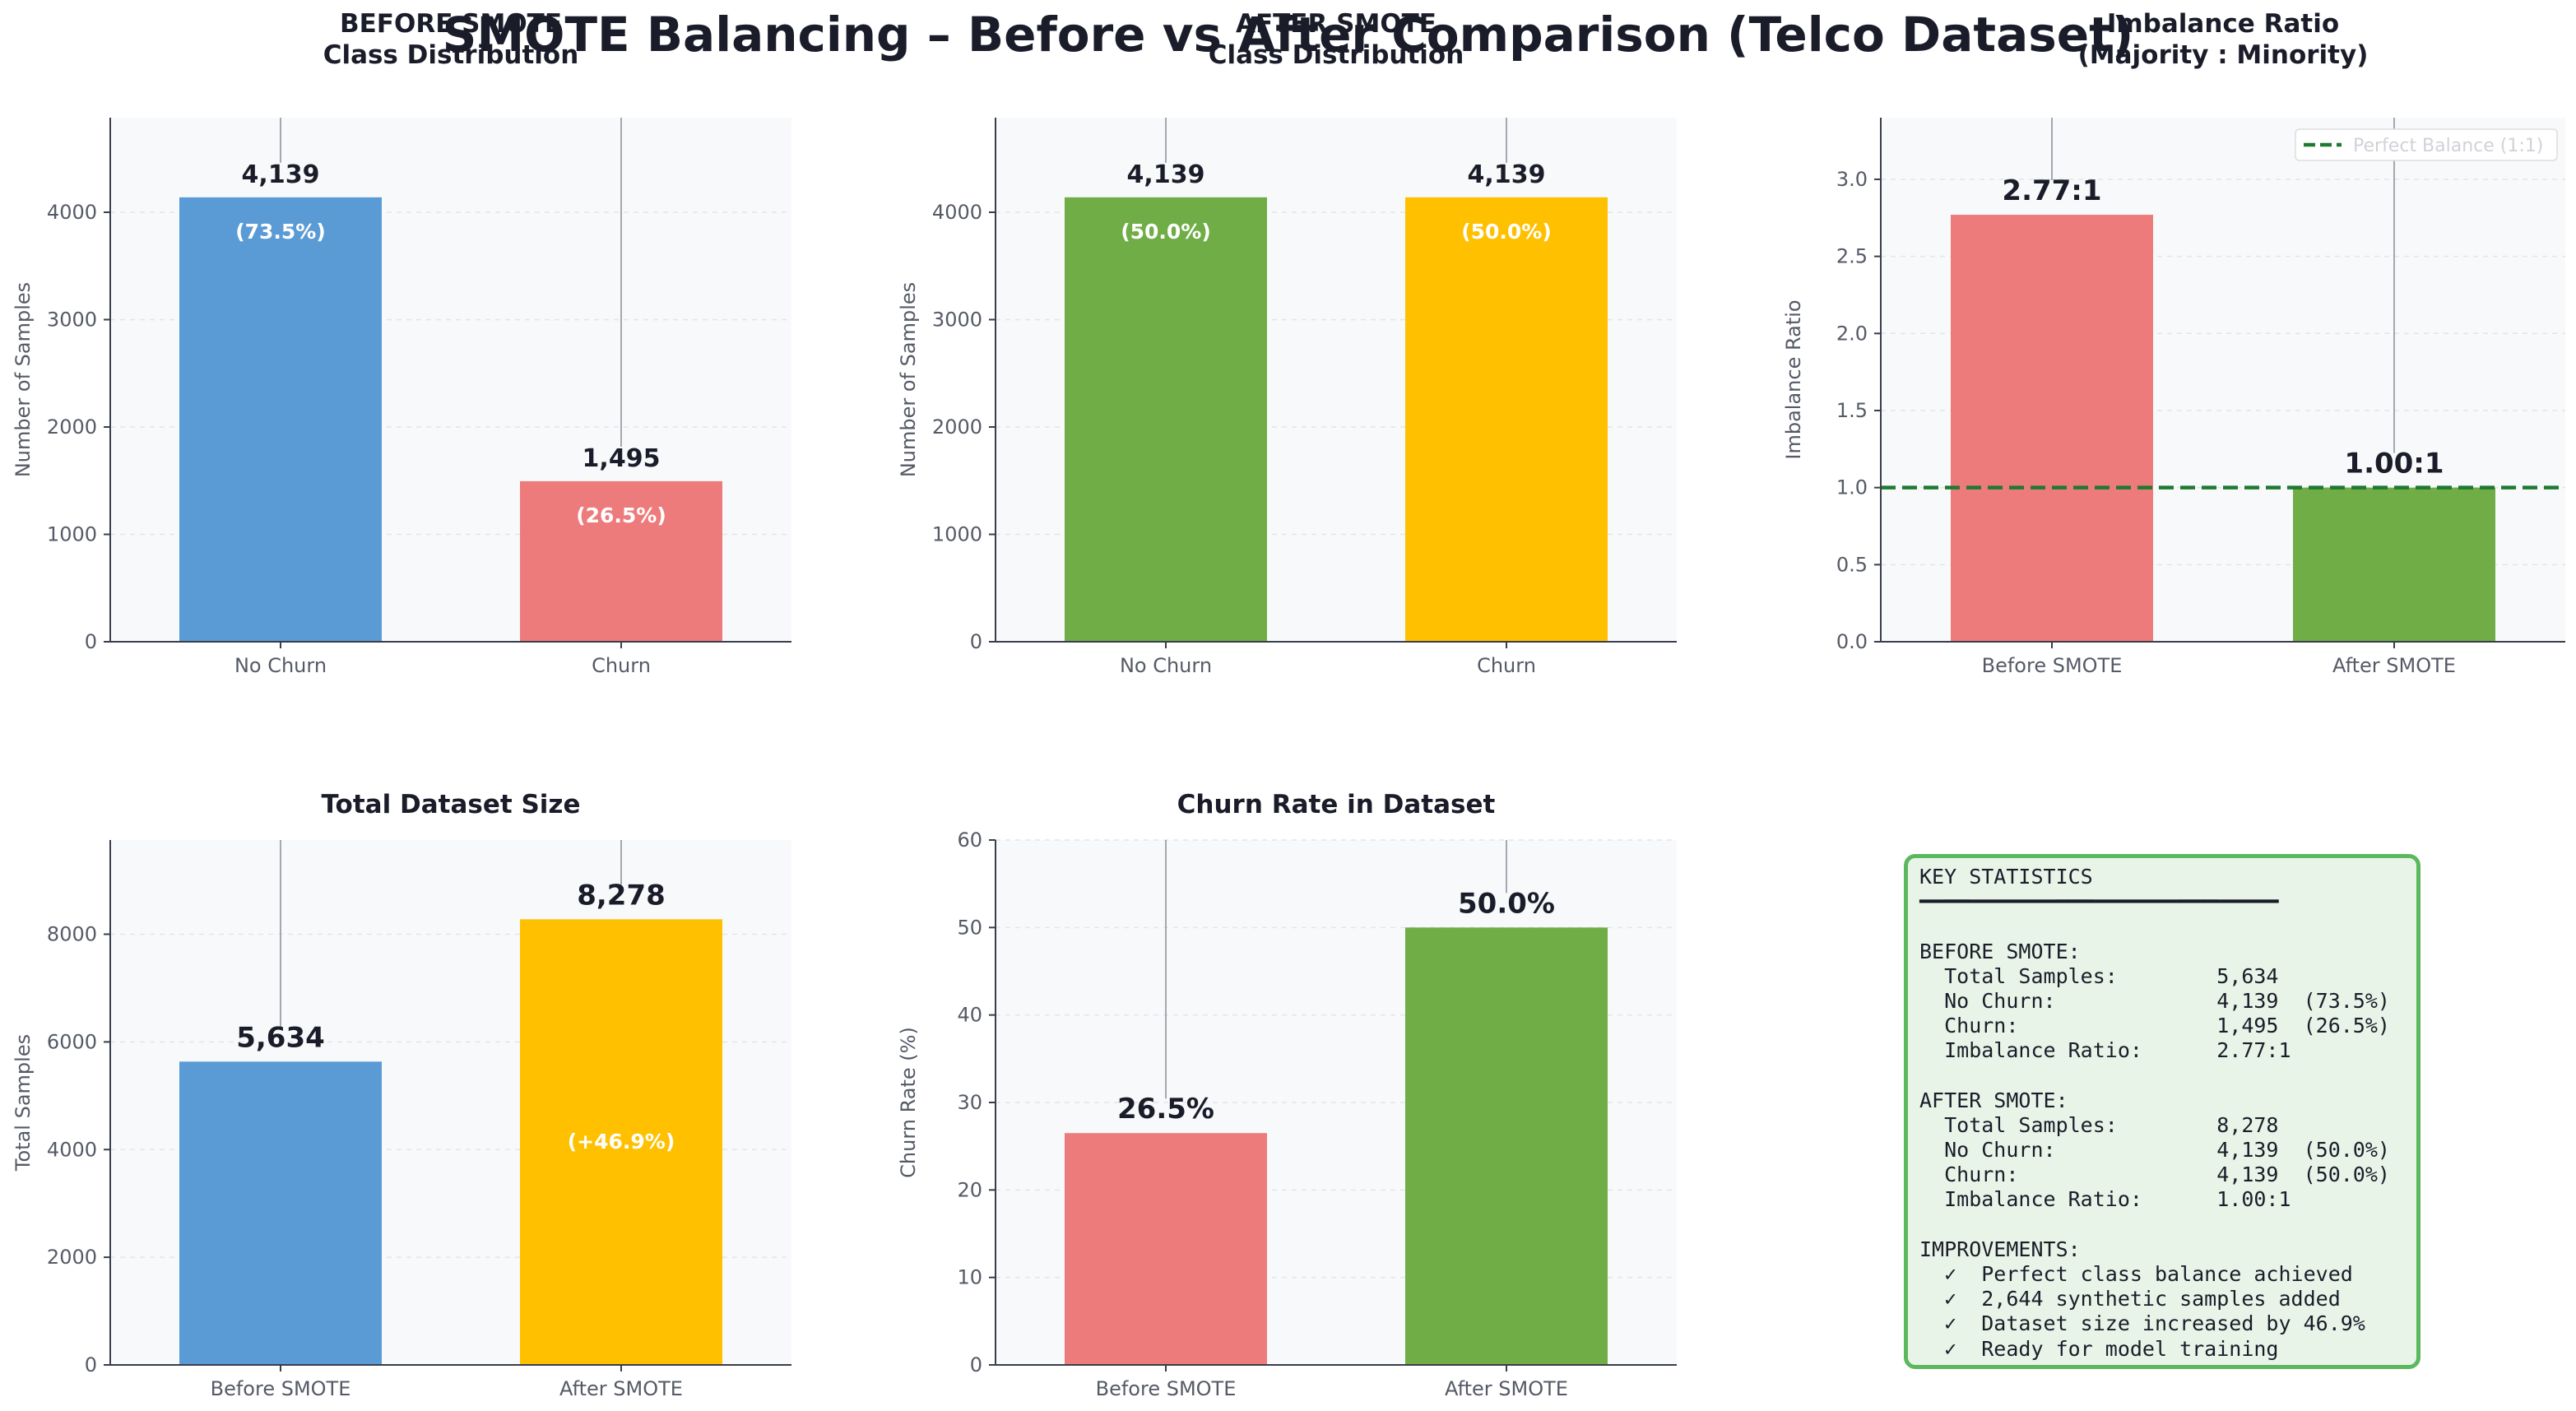 This screenshot has height=1411, width=2576. I want to click on y-tick-label: 1.5, so click(1852, 410).